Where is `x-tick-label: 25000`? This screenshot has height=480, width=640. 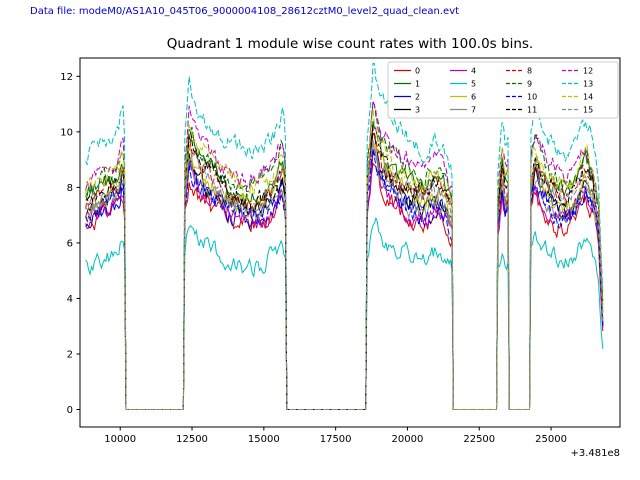 x-tick-label: 25000 is located at coordinates (551, 439).